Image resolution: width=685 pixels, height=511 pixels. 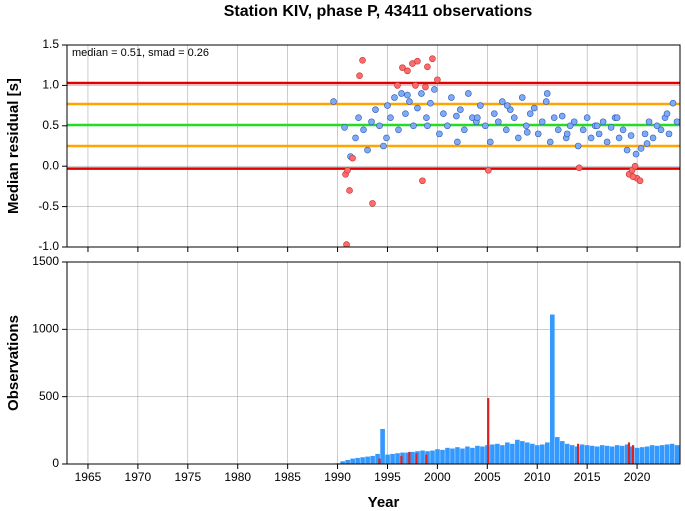 I want to click on y-tick-label: -0.5, so click(x=48, y=206).